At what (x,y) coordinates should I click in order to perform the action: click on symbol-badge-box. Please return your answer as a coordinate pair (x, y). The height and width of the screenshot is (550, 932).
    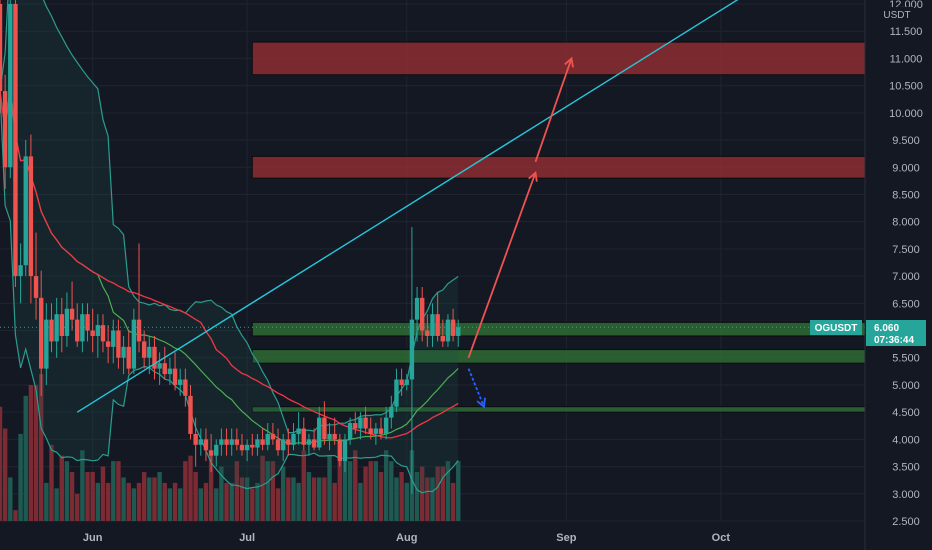
    Looking at the image, I should click on (836, 327).